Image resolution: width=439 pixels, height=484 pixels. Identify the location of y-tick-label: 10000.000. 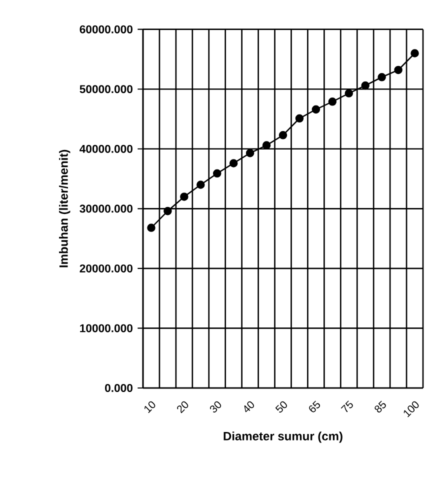
(106, 328).